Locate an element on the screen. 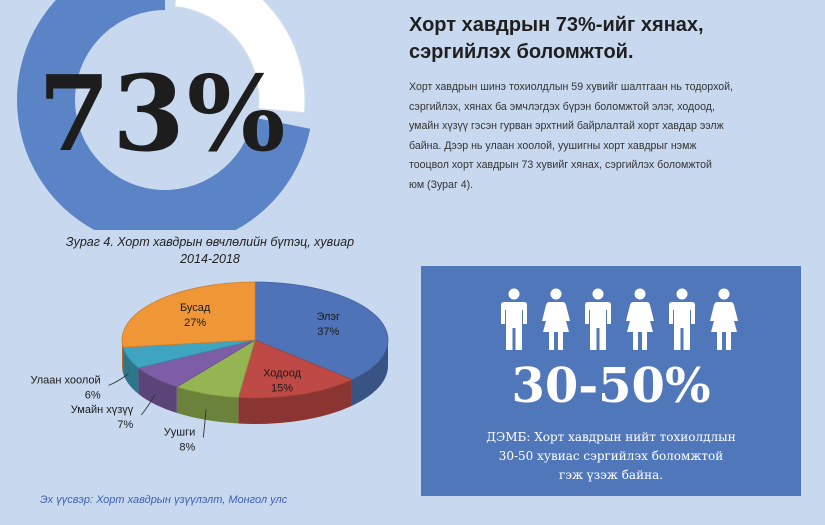  pie-label-value: 37% is located at coordinates (328, 332).